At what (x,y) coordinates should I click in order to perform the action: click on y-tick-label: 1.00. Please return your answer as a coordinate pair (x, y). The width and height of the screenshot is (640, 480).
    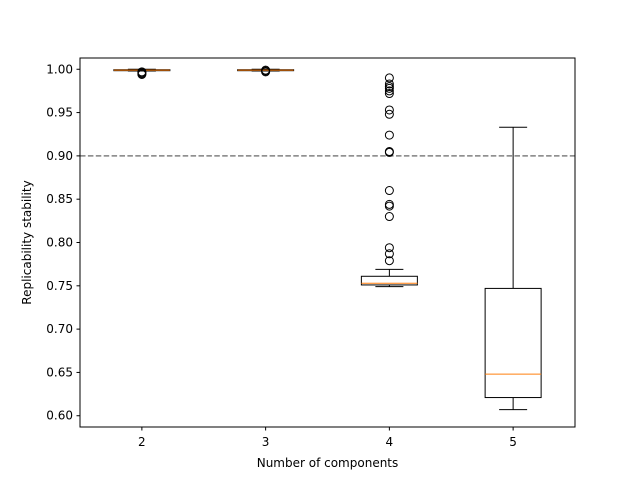
    Looking at the image, I should click on (59, 69).